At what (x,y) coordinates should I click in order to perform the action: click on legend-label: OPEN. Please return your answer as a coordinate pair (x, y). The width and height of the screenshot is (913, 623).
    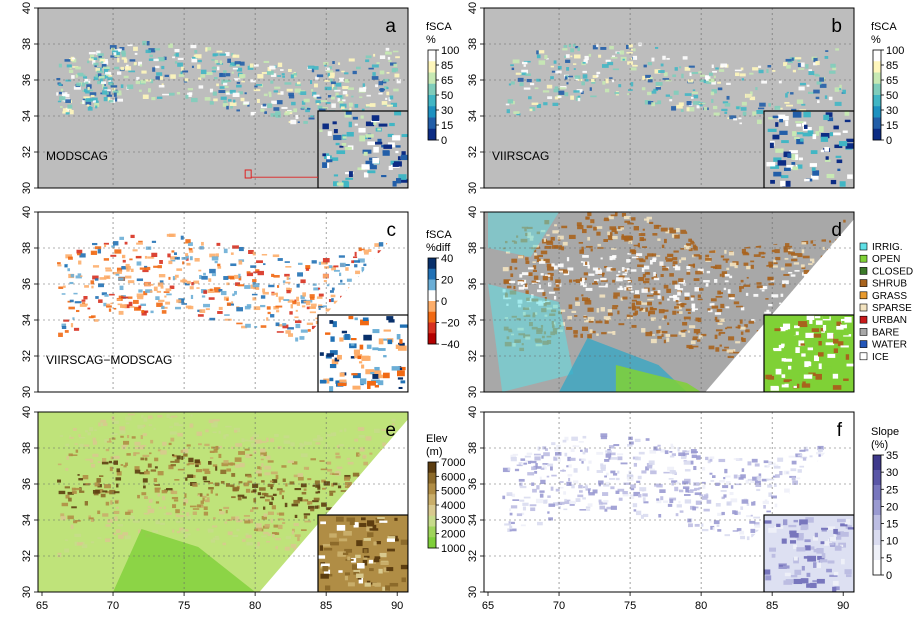
    Looking at the image, I should click on (886, 259).